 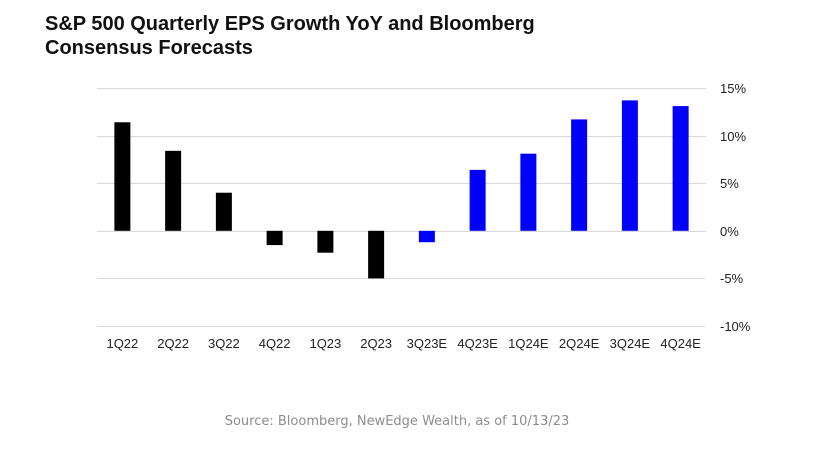 What do you see at coordinates (224, 343) in the screenshot?
I see `x-tick-label: 3Q22` at bounding box center [224, 343].